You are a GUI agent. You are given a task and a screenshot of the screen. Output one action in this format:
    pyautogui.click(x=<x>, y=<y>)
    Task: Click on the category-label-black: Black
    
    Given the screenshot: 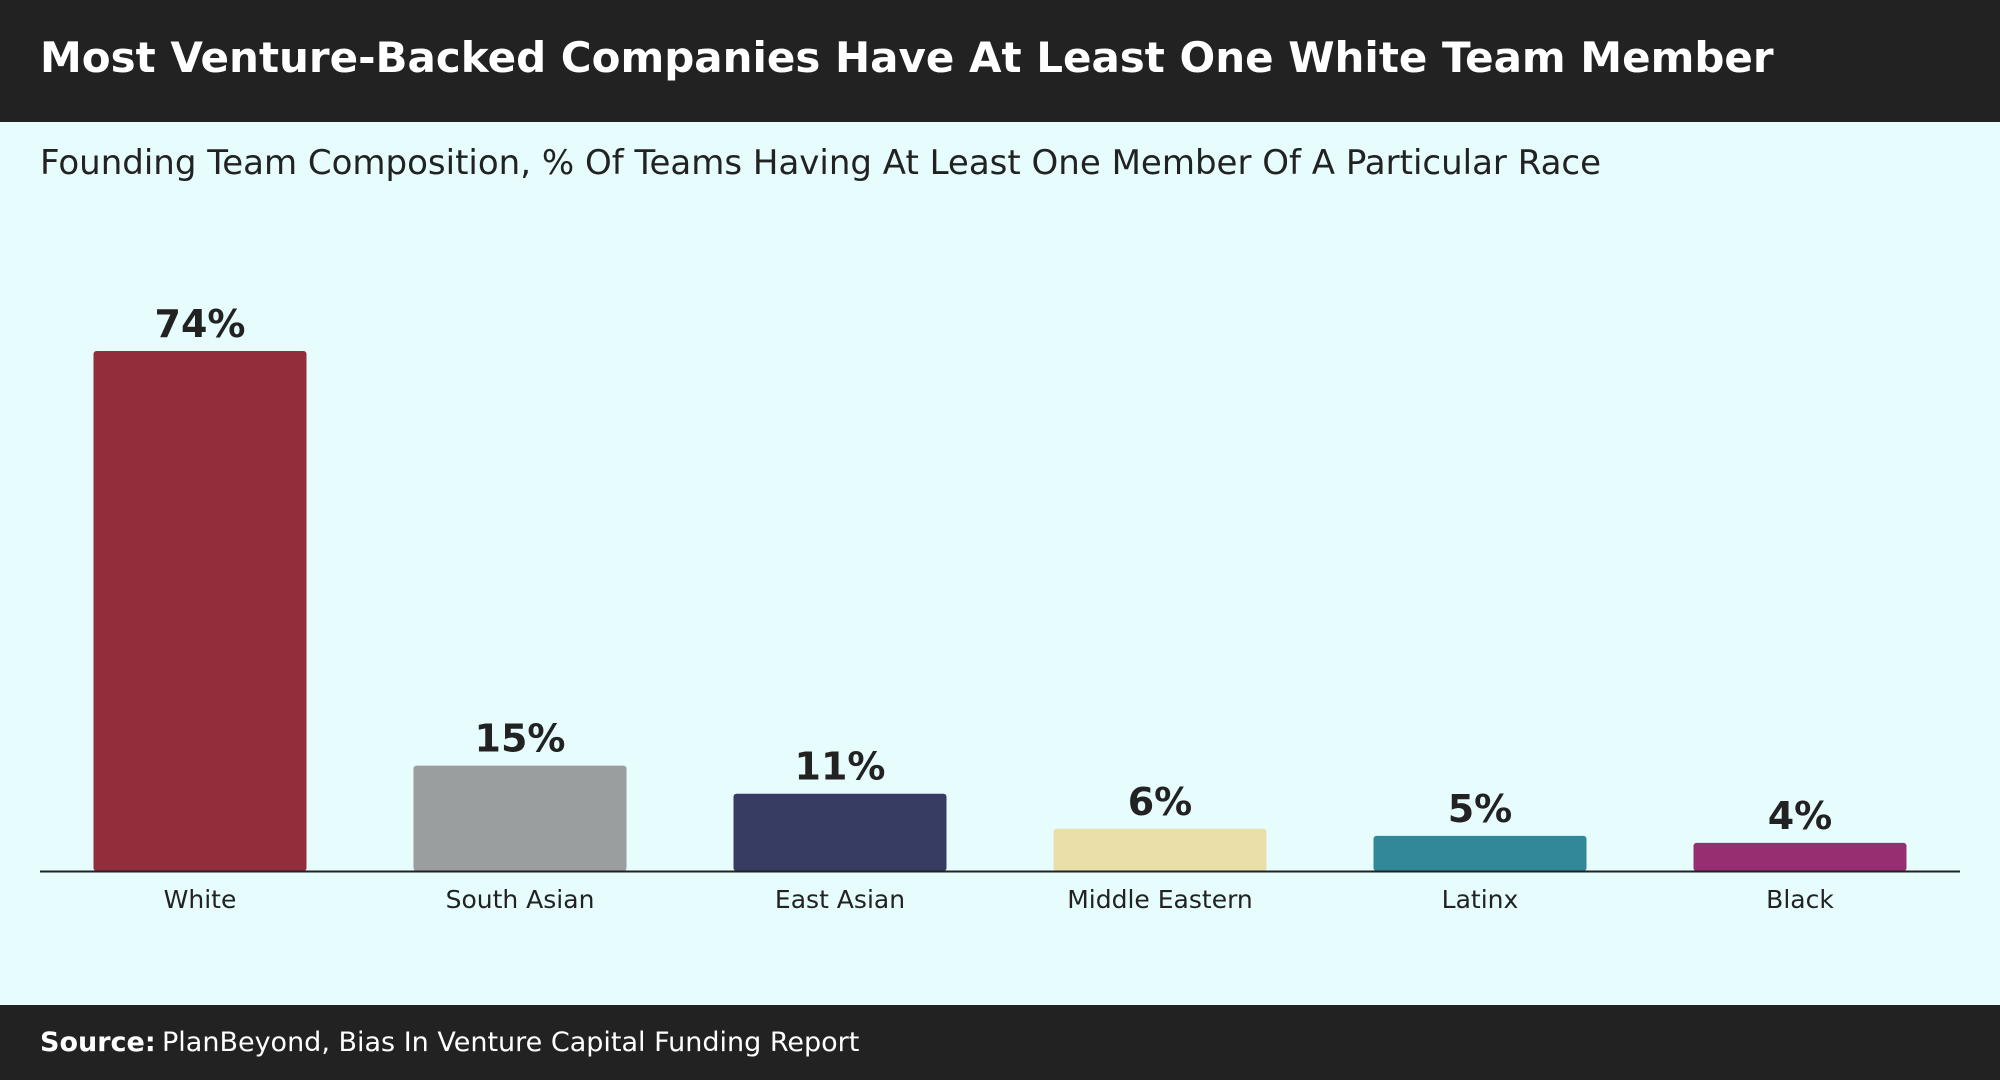 What is the action you would take?
    pyautogui.click(x=1800, y=899)
    